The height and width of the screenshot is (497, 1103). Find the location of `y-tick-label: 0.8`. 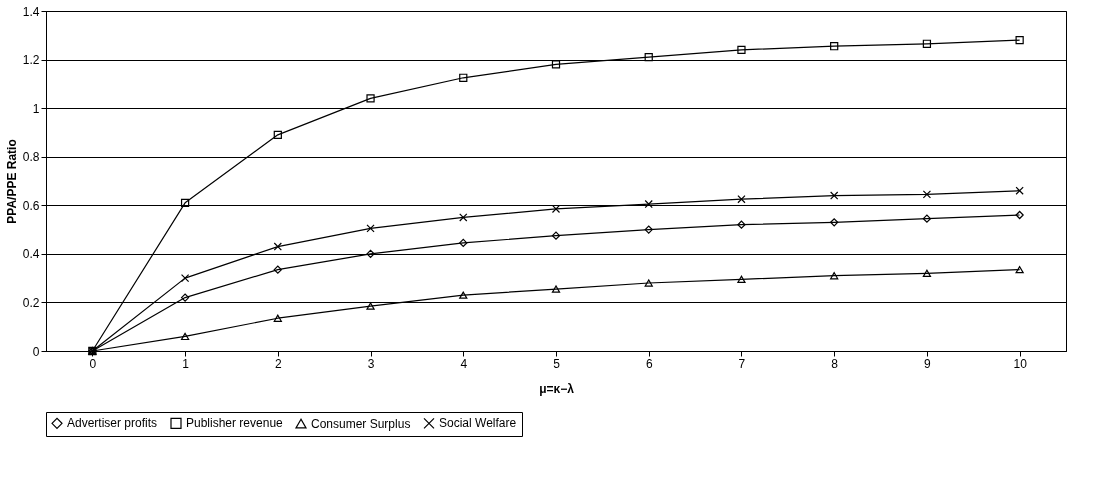

y-tick-label: 0.8 is located at coordinates (31, 157).